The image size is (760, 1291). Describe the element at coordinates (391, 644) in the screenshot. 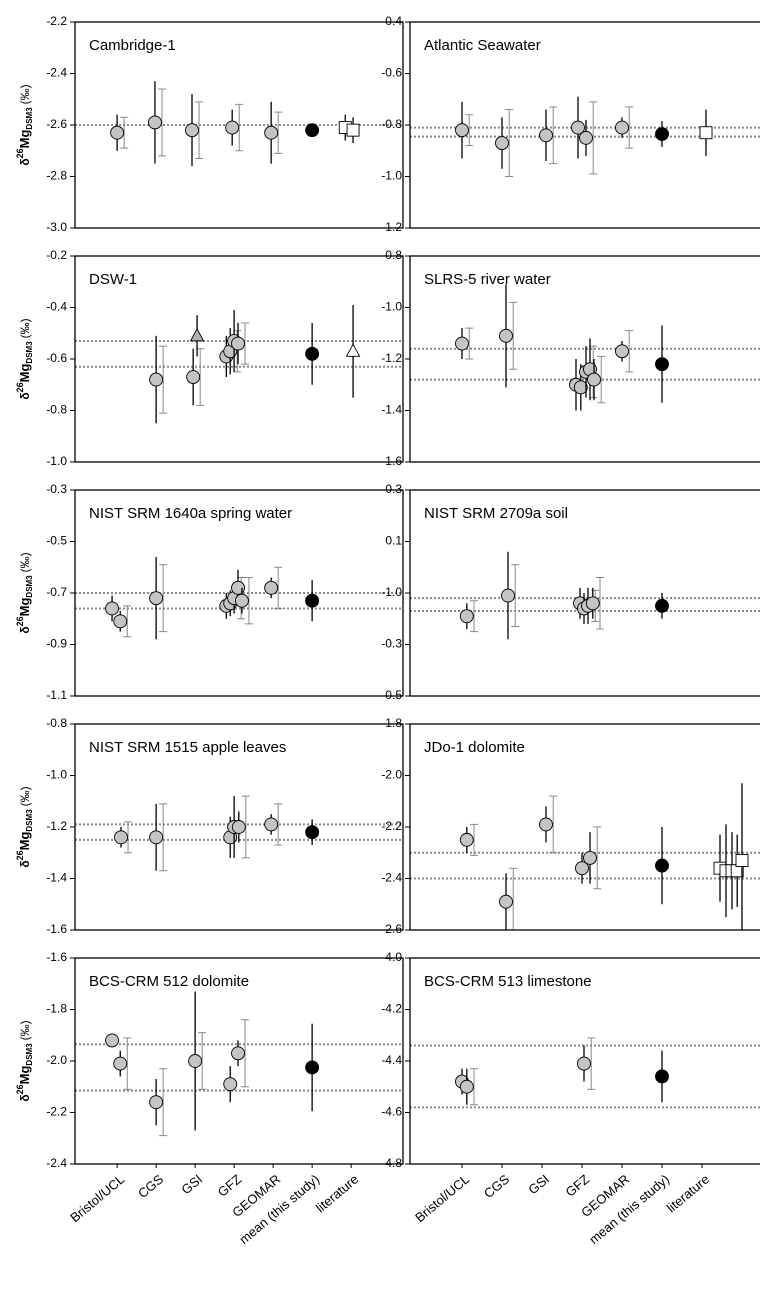

I see `y-tick-label: -0.3` at that location.